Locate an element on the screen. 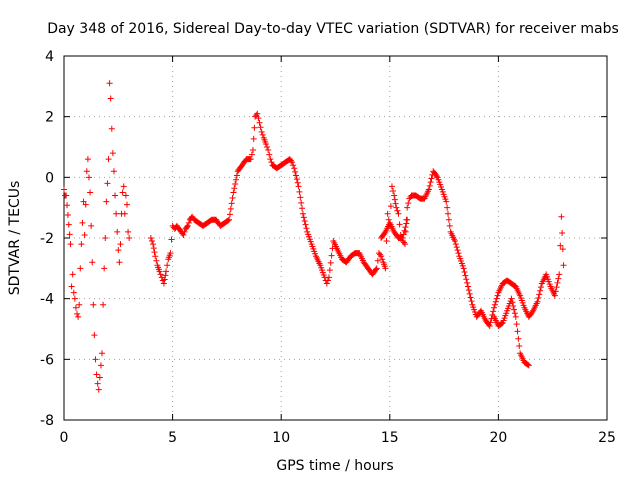 This screenshot has width=640, height=480. x-tick-label: 5 is located at coordinates (172, 438).